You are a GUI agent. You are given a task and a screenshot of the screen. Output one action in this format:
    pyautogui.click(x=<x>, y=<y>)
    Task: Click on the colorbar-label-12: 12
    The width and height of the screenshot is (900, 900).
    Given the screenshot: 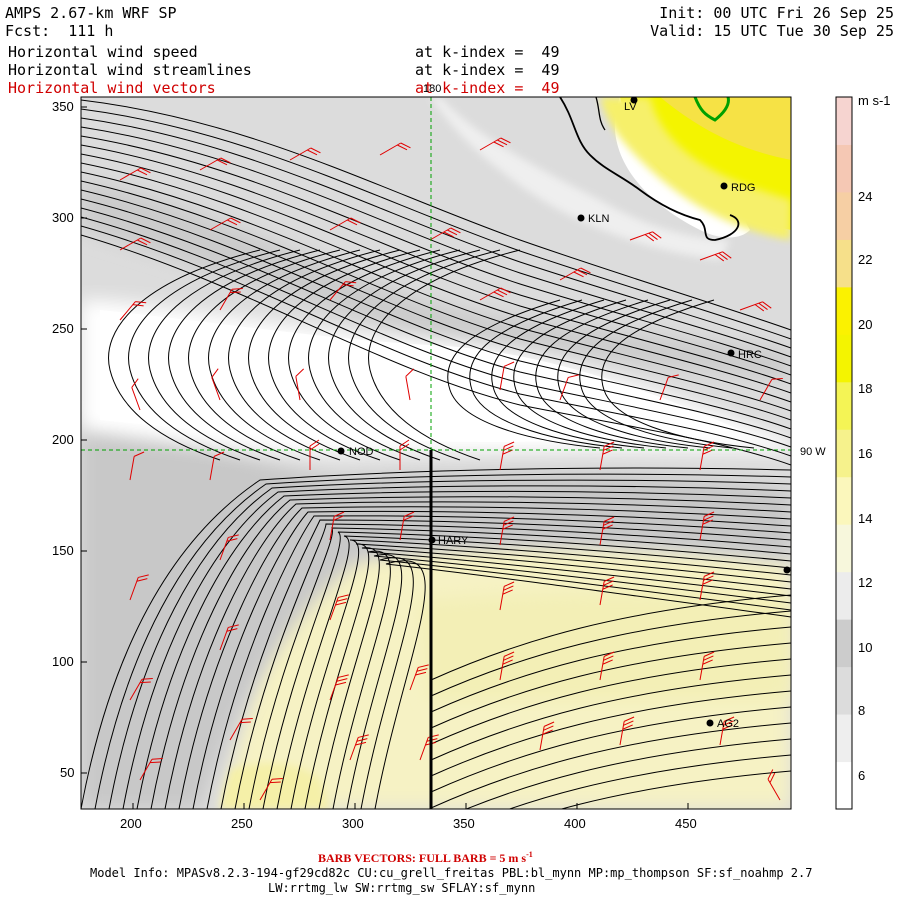 What is the action you would take?
    pyautogui.click(x=865, y=582)
    